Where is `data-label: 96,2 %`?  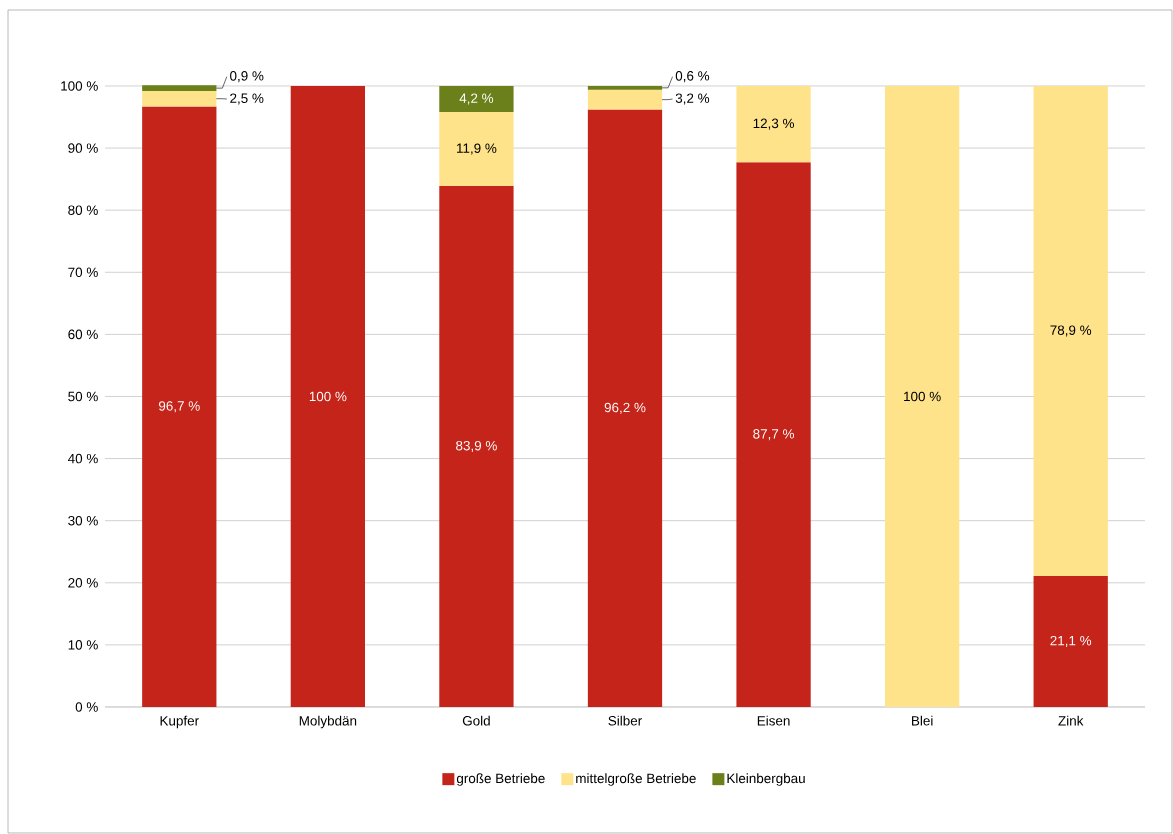
data-label: 96,2 % is located at coordinates (625, 408).